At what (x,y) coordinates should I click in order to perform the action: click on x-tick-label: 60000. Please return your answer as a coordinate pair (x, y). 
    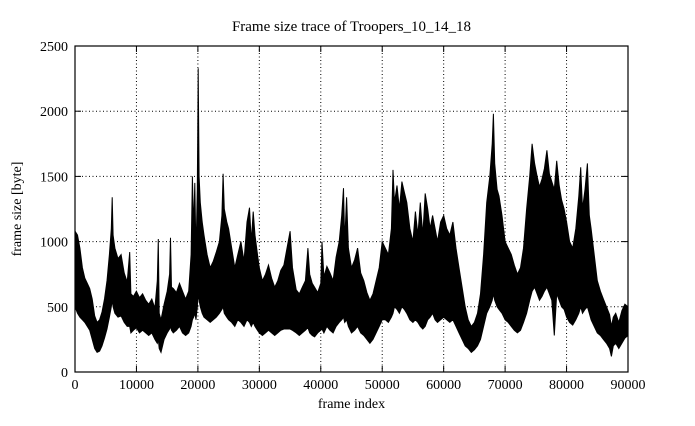
    Looking at the image, I should click on (443, 385).